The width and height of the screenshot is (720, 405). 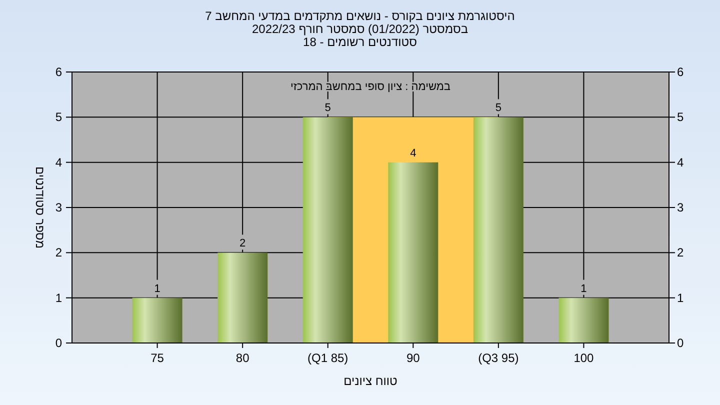 I want to click on x-tick-label: (Q1 85), so click(x=328, y=358).